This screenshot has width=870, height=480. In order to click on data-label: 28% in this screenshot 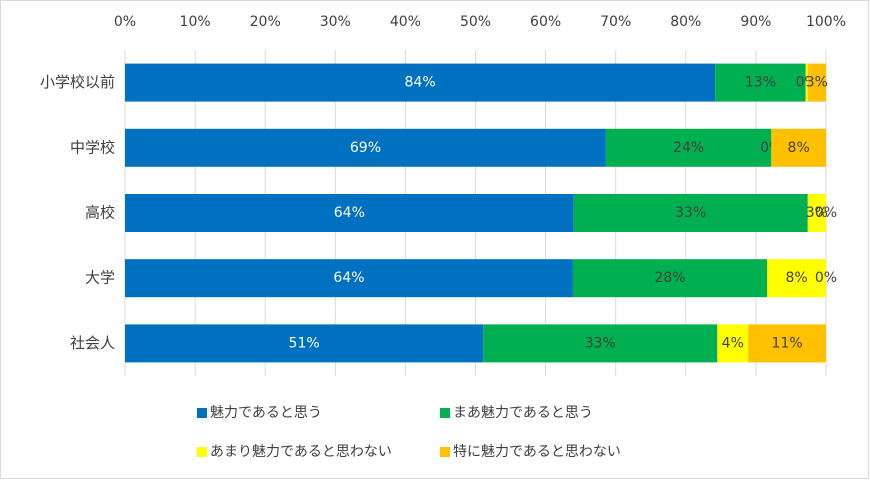, I will do `click(669, 278)`.